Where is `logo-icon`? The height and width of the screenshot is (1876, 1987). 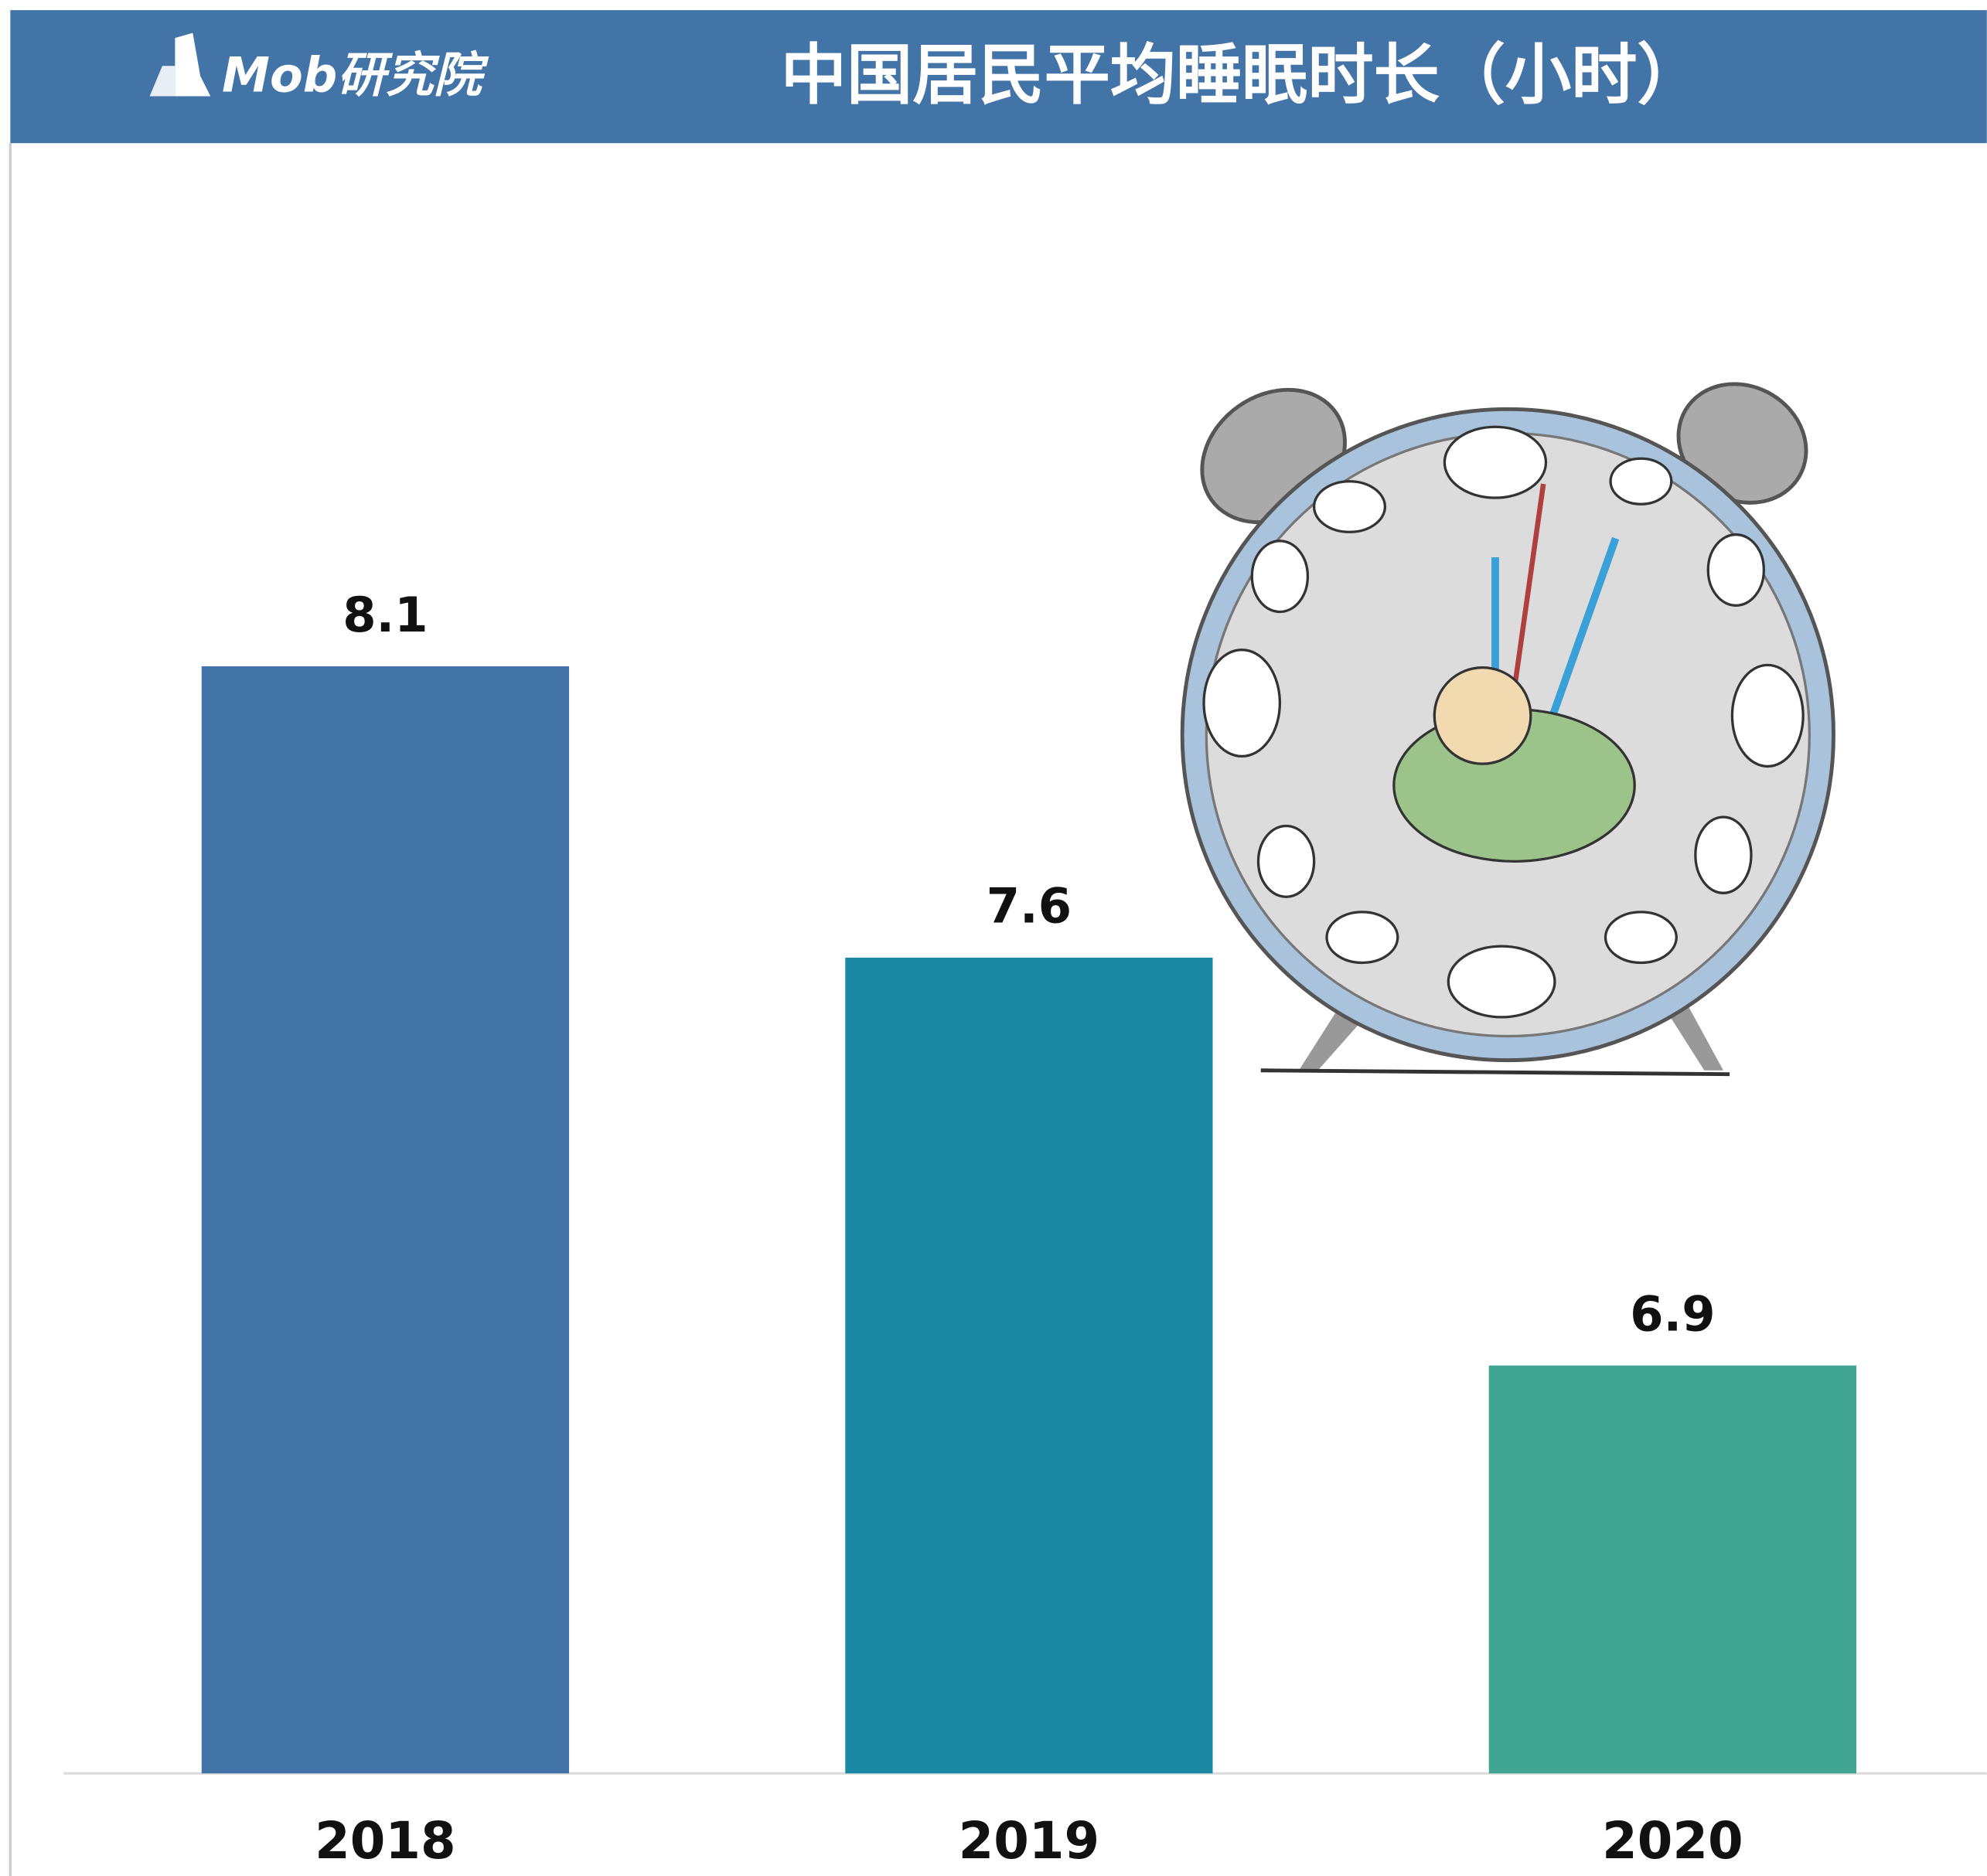
logo-icon is located at coordinates (180, 64).